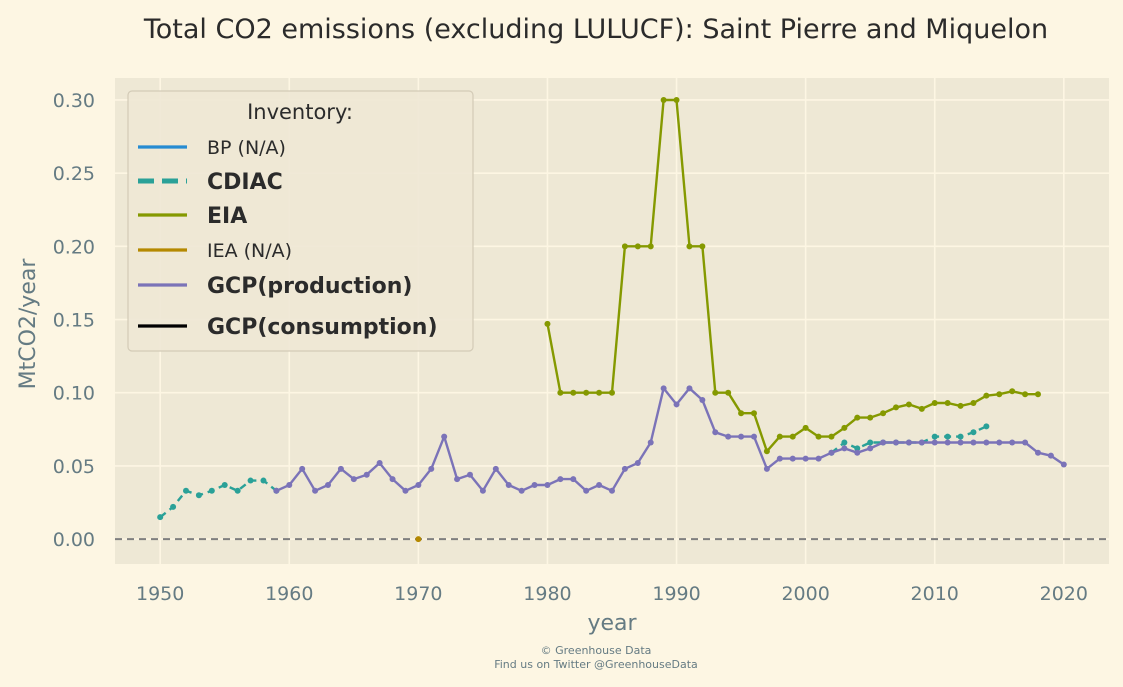  What do you see at coordinates (28, 324) in the screenshot?
I see `y-axis-label: MtCO2/year` at bounding box center [28, 324].